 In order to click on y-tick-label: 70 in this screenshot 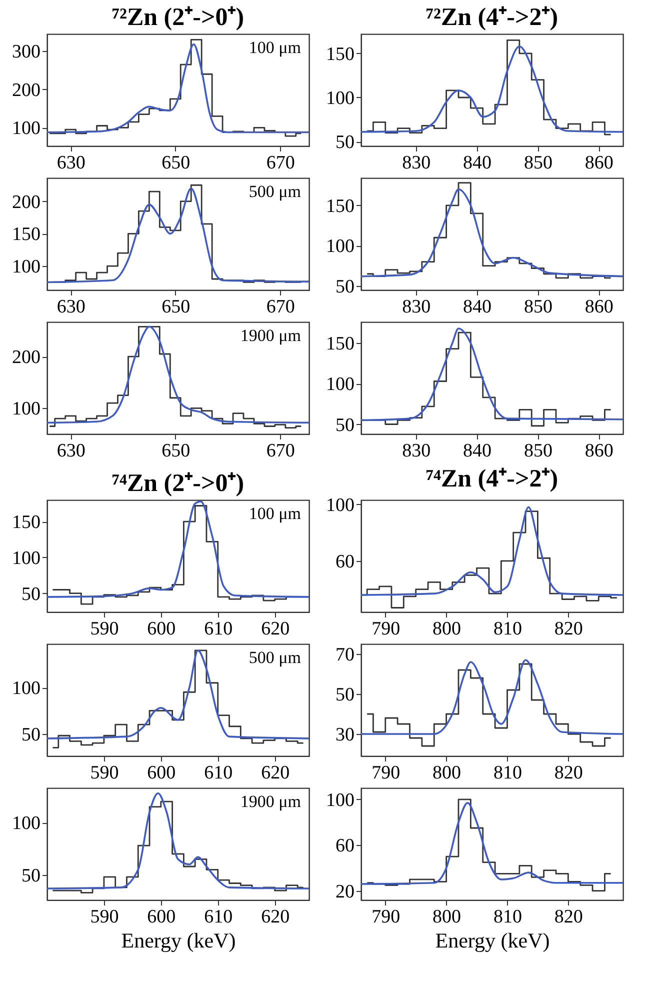, I will do `click(345, 655)`.